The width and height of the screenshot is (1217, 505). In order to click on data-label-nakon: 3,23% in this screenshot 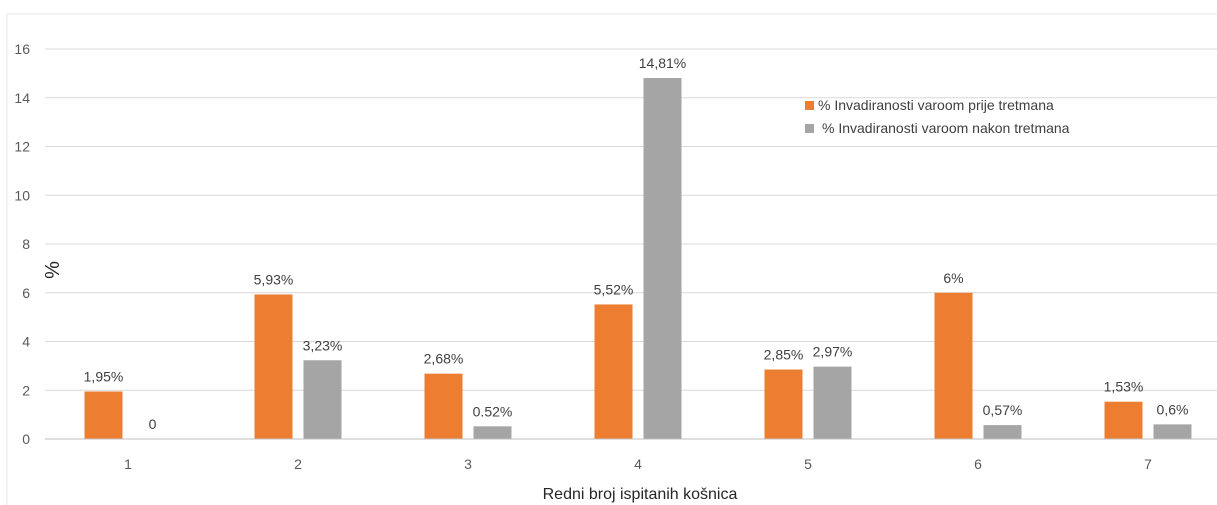, I will do `click(323, 345)`.